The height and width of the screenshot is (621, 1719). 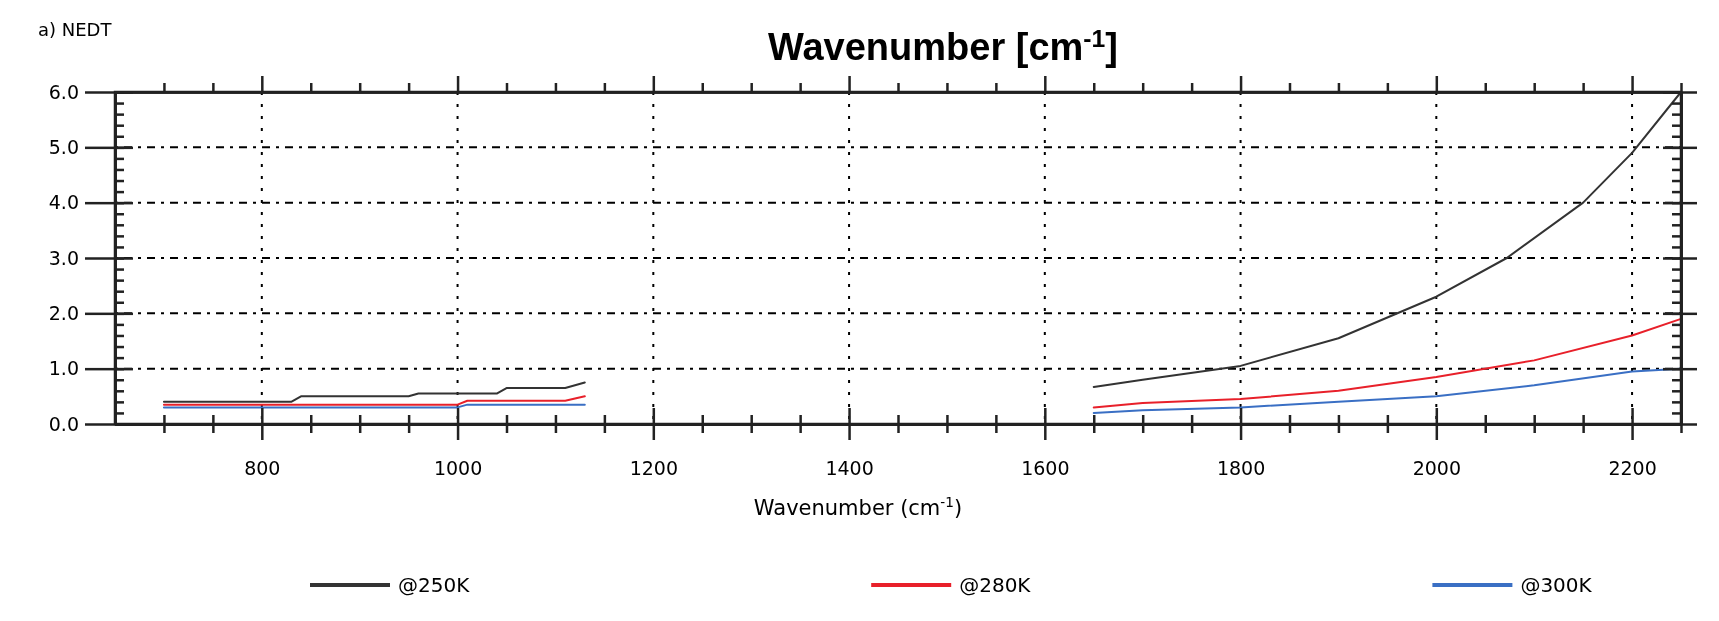 What do you see at coordinates (995, 585) in the screenshot?
I see `legend-label: @280K` at bounding box center [995, 585].